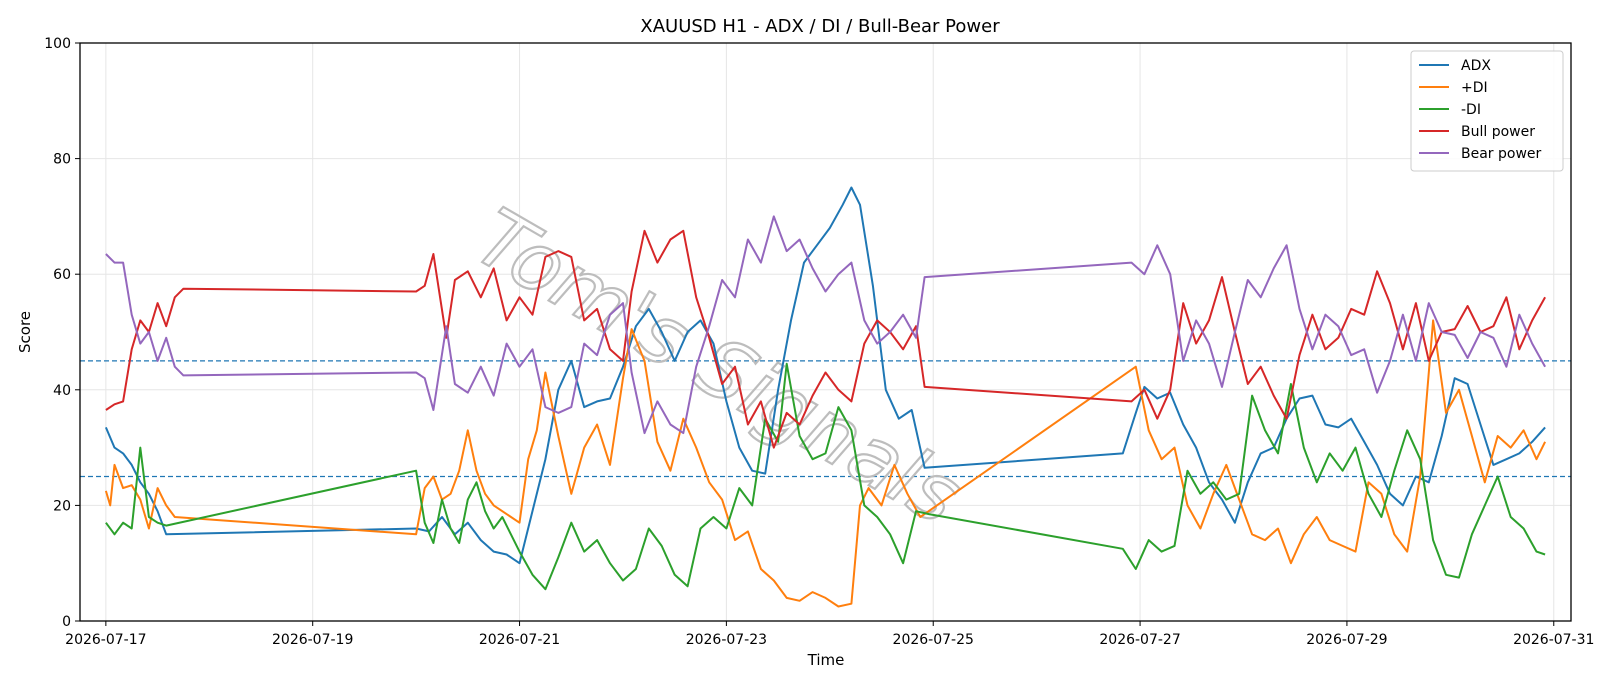 The height and width of the screenshot is (686, 1600). I want to click on legend-label: ADX, so click(1476, 66).